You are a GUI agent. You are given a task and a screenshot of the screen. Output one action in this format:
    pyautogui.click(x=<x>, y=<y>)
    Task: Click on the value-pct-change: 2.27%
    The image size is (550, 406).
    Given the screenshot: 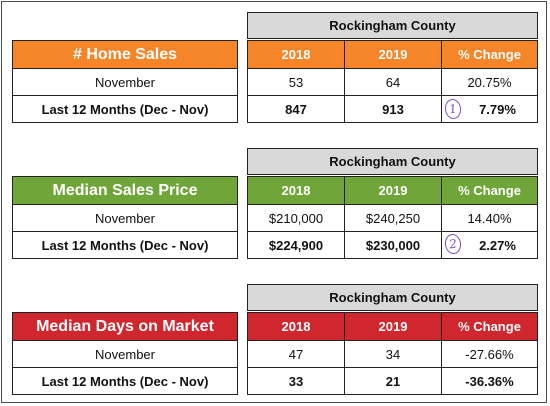 What is the action you would take?
    pyautogui.click(x=489, y=245)
    